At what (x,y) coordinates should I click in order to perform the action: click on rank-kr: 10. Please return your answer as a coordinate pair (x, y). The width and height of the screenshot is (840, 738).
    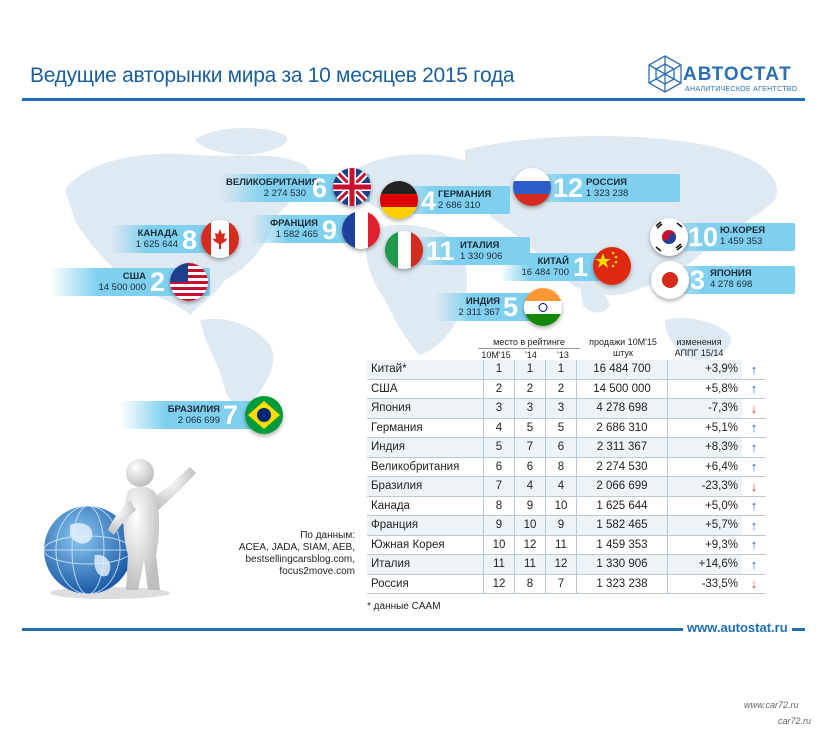
    Looking at the image, I should click on (703, 237).